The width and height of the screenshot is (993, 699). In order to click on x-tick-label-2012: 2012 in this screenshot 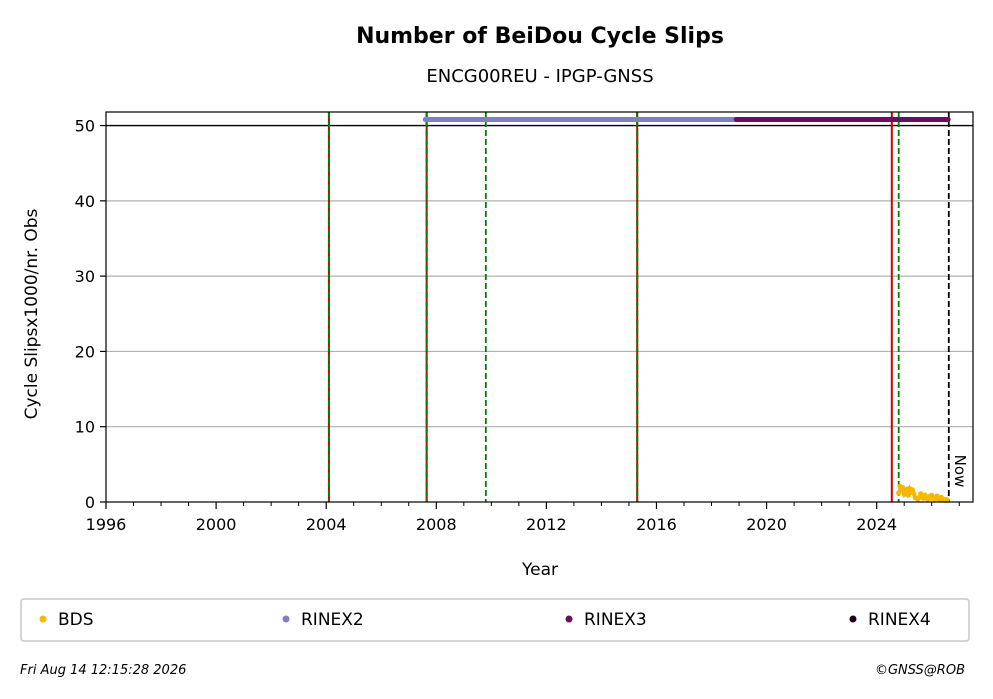, I will do `click(546, 524)`.